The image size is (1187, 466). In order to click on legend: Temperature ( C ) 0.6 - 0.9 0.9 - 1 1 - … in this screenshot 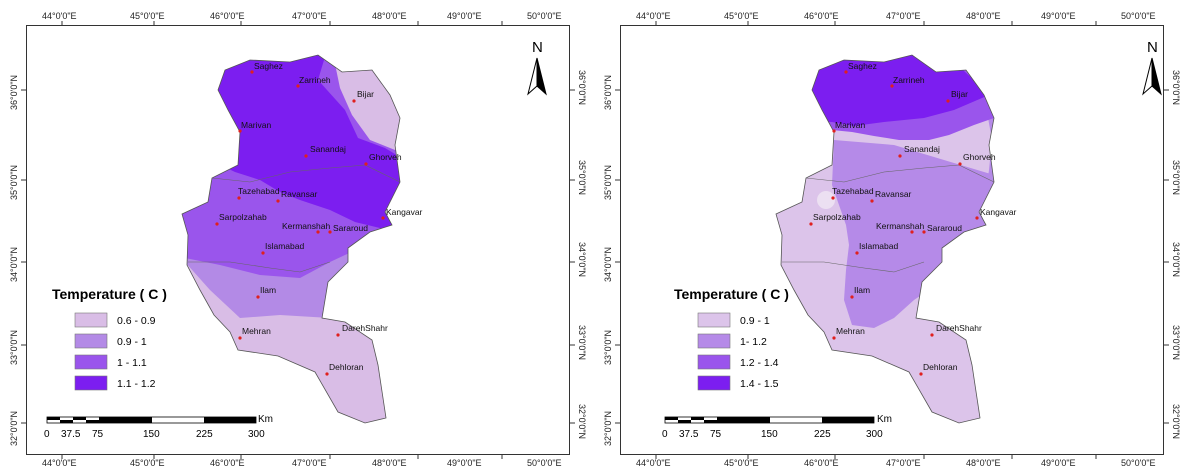, I will do `click(109, 338)`.